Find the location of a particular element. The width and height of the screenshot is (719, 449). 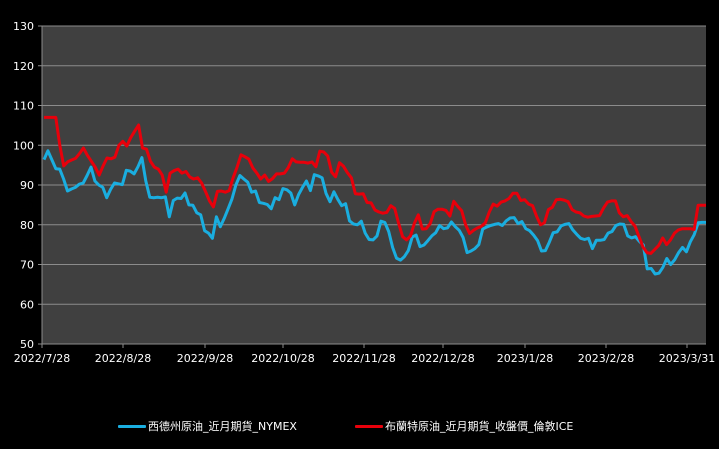

x-tick-label: 2023/1/28 is located at coordinates (525, 358).